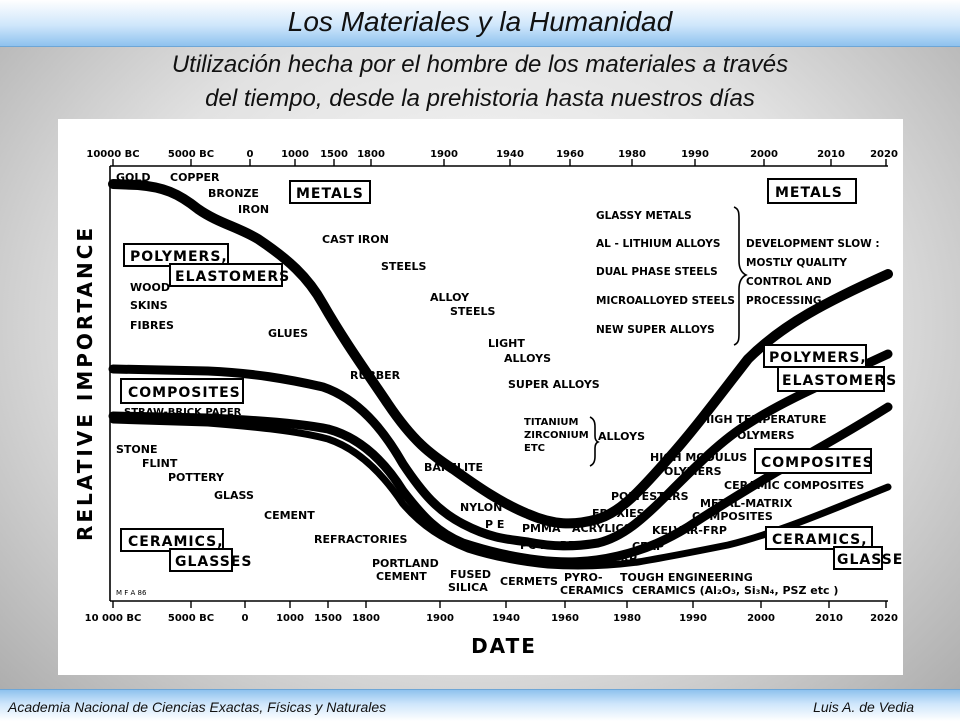 This screenshot has height=721, width=960. Describe the element at coordinates (817, 463) in the screenshot. I see `composites-label-right: COMPOSITES` at that location.